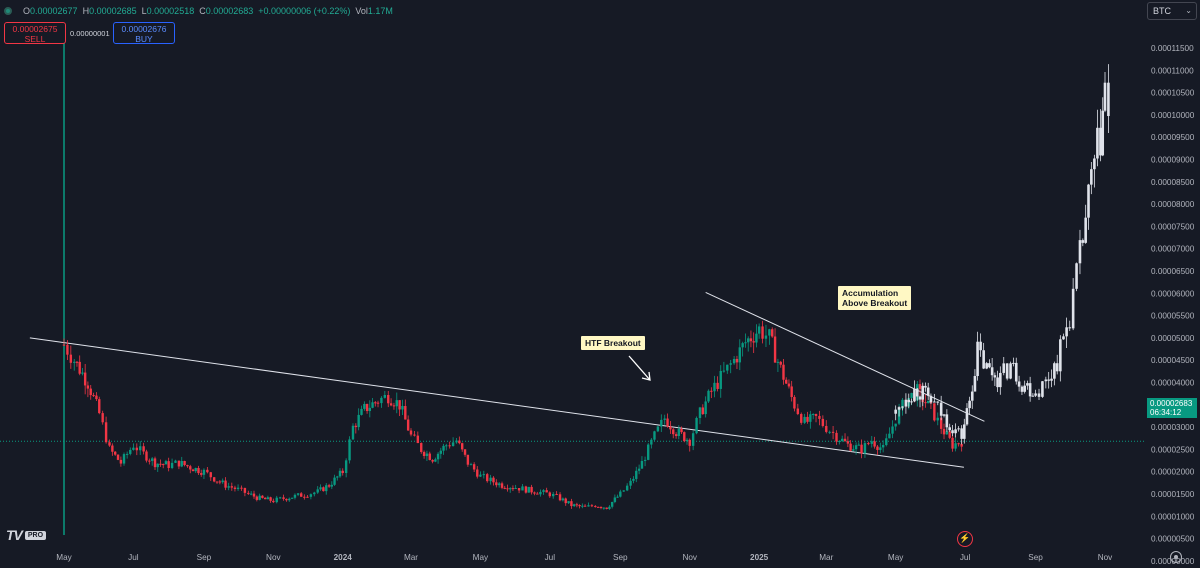  I want to click on lightning-icon: ⚡, so click(965, 539).